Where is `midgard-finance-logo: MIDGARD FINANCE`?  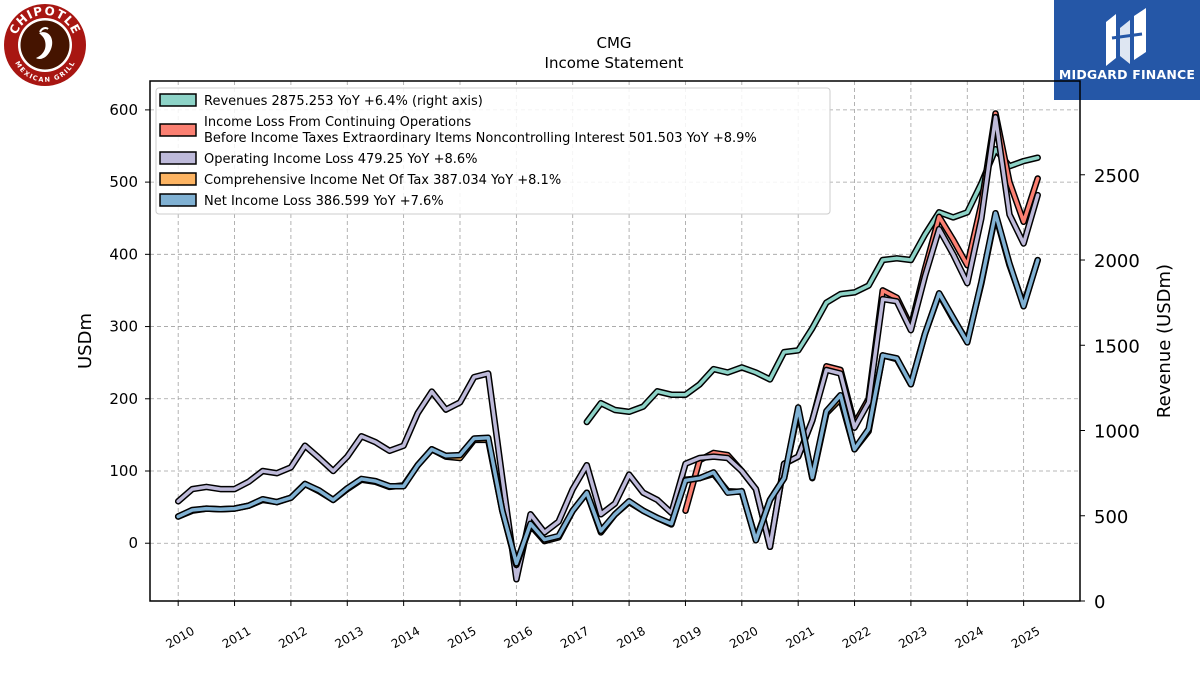 midgard-finance-logo: MIDGARD FINANCE is located at coordinates (1127, 50).